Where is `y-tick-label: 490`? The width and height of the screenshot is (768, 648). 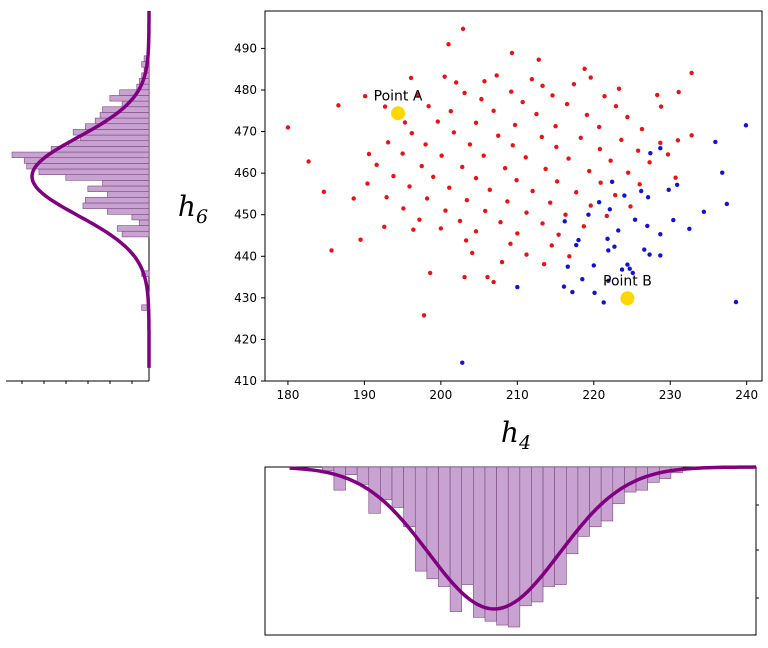 y-tick-label: 490 is located at coordinates (245, 48).